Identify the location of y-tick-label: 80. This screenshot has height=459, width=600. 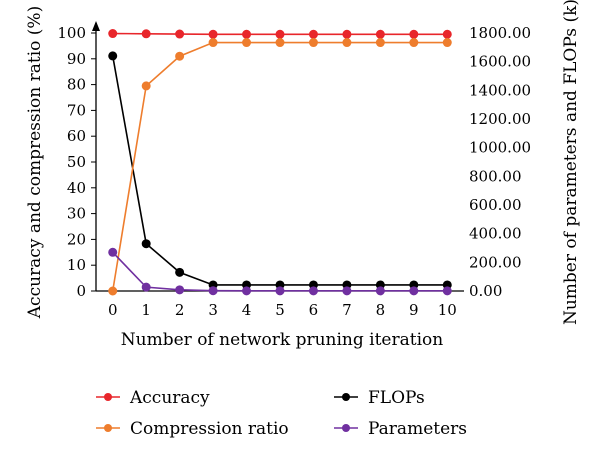
(76, 85).